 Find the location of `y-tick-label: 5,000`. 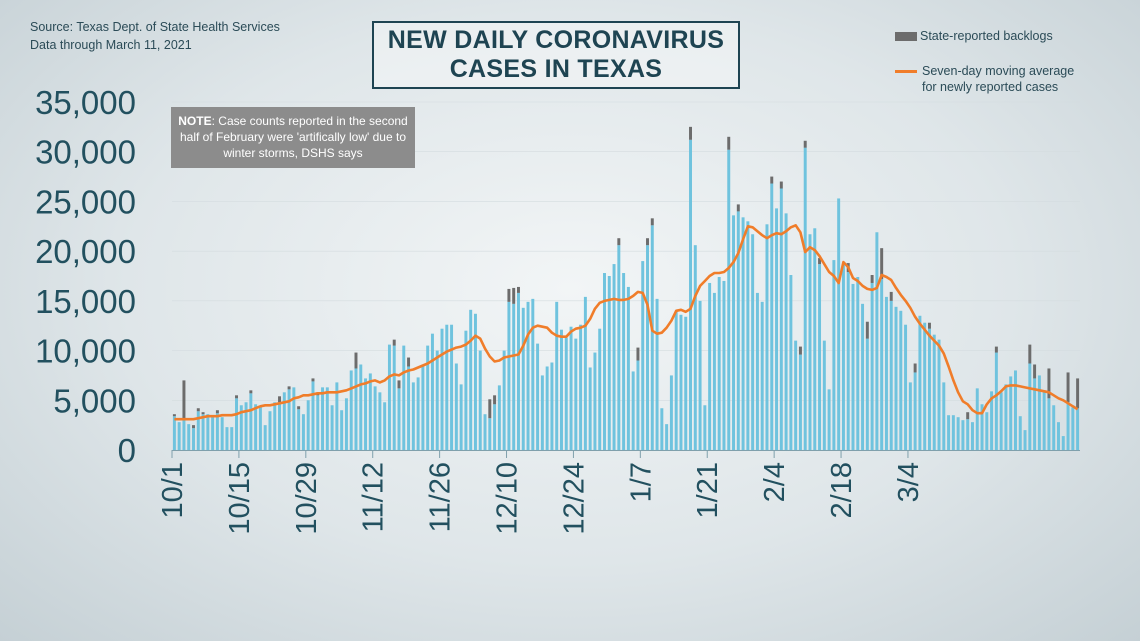

y-tick-label: 5,000 is located at coordinates (94, 400).